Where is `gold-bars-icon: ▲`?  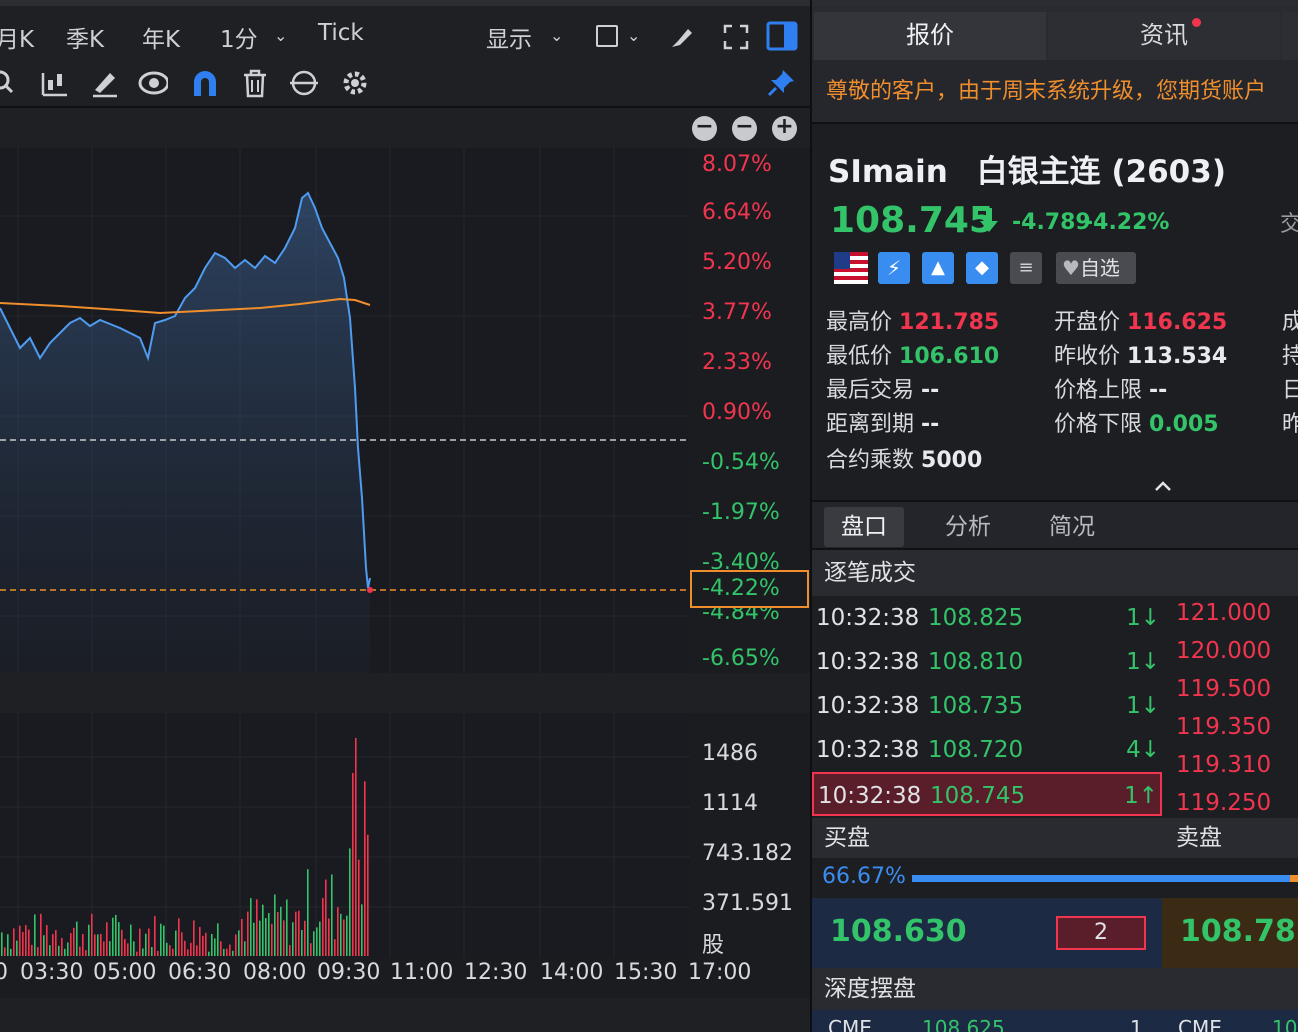
gold-bars-icon: ▲ is located at coordinates (938, 268).